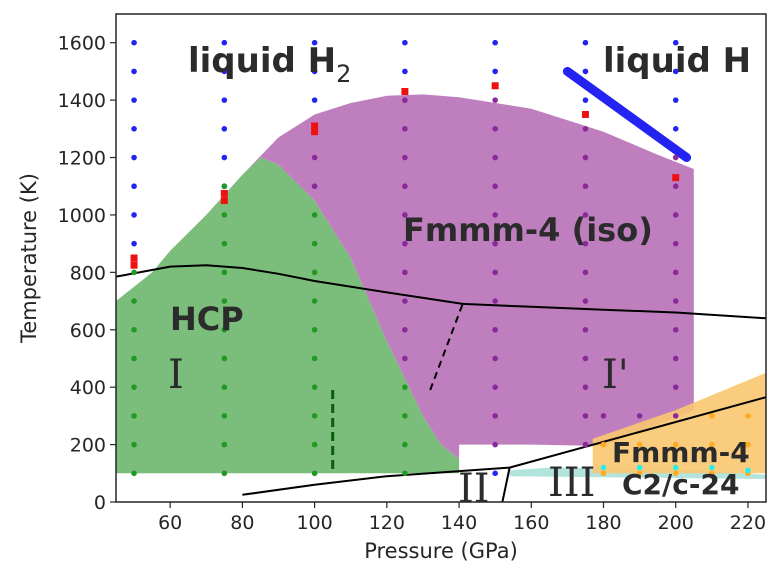 This screenshot has width=782, height=572. I want to click on liquid-h-boundary, so click(627, 114).